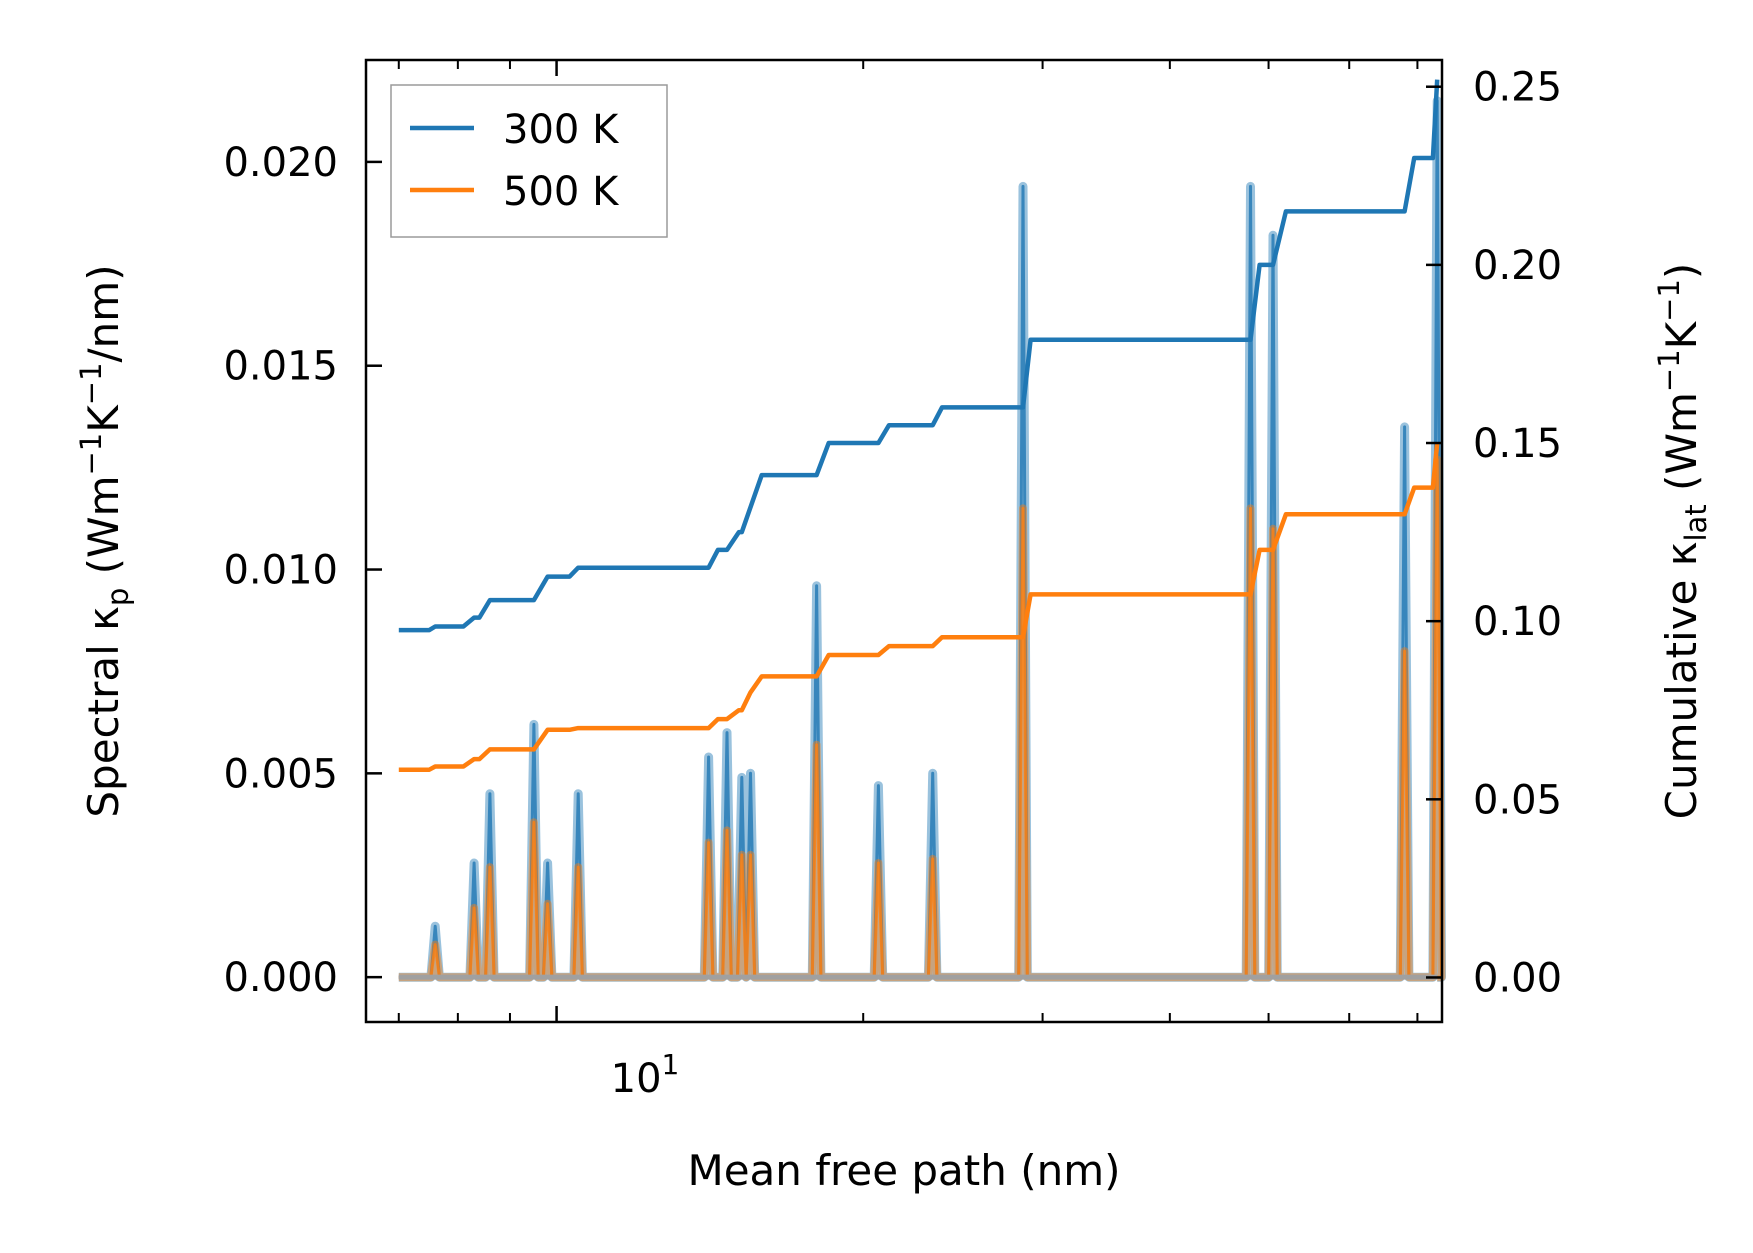  What do you see at coordinates (103, 313) in the screenshot?
I see `y-left-label-close: /nm)` at bounding box center [103, 313].